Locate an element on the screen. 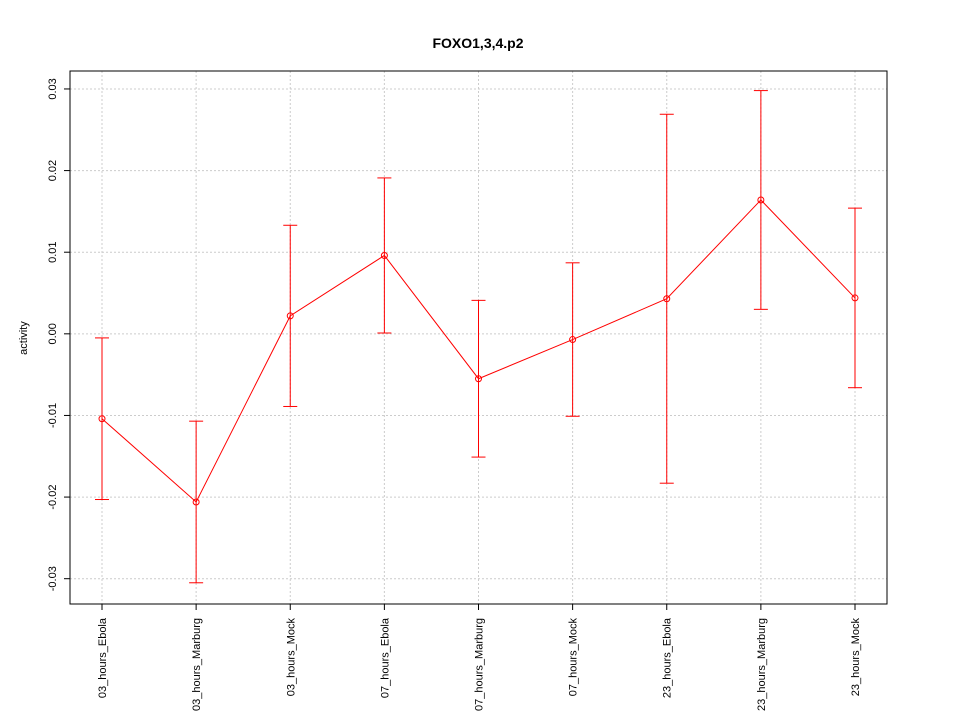 This screenshot has height=725, width=960. y-tick-label: -0.01 is located at coordinates (53, 415).